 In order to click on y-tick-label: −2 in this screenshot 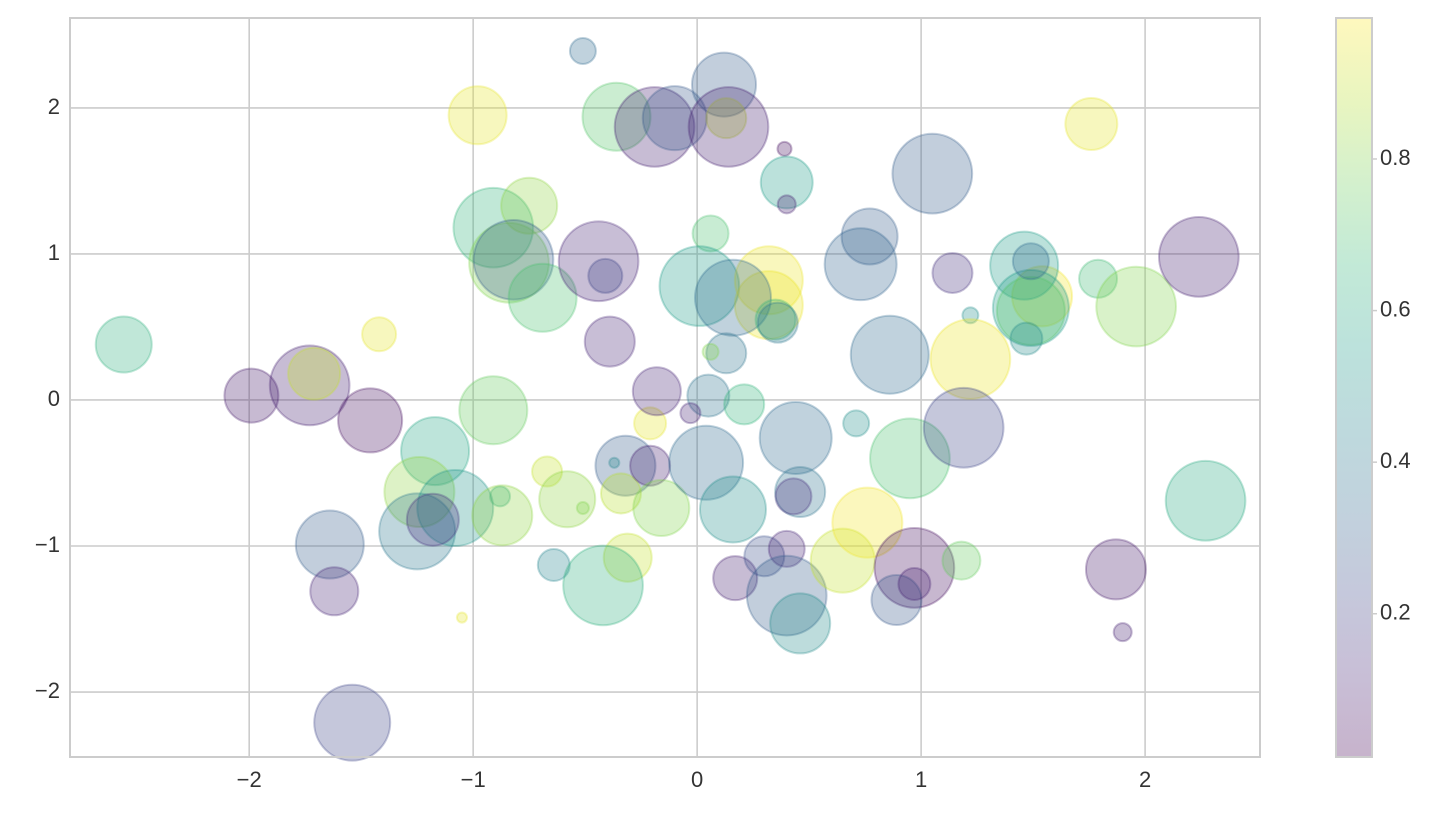, I will do `click(47, 690)`.